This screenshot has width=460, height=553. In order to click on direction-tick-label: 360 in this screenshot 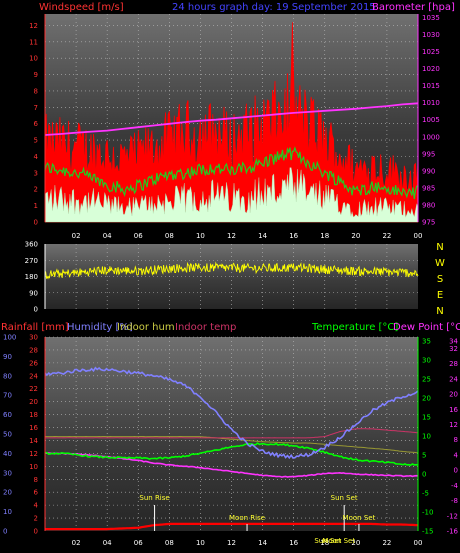, I will do `click(31, 245)`.